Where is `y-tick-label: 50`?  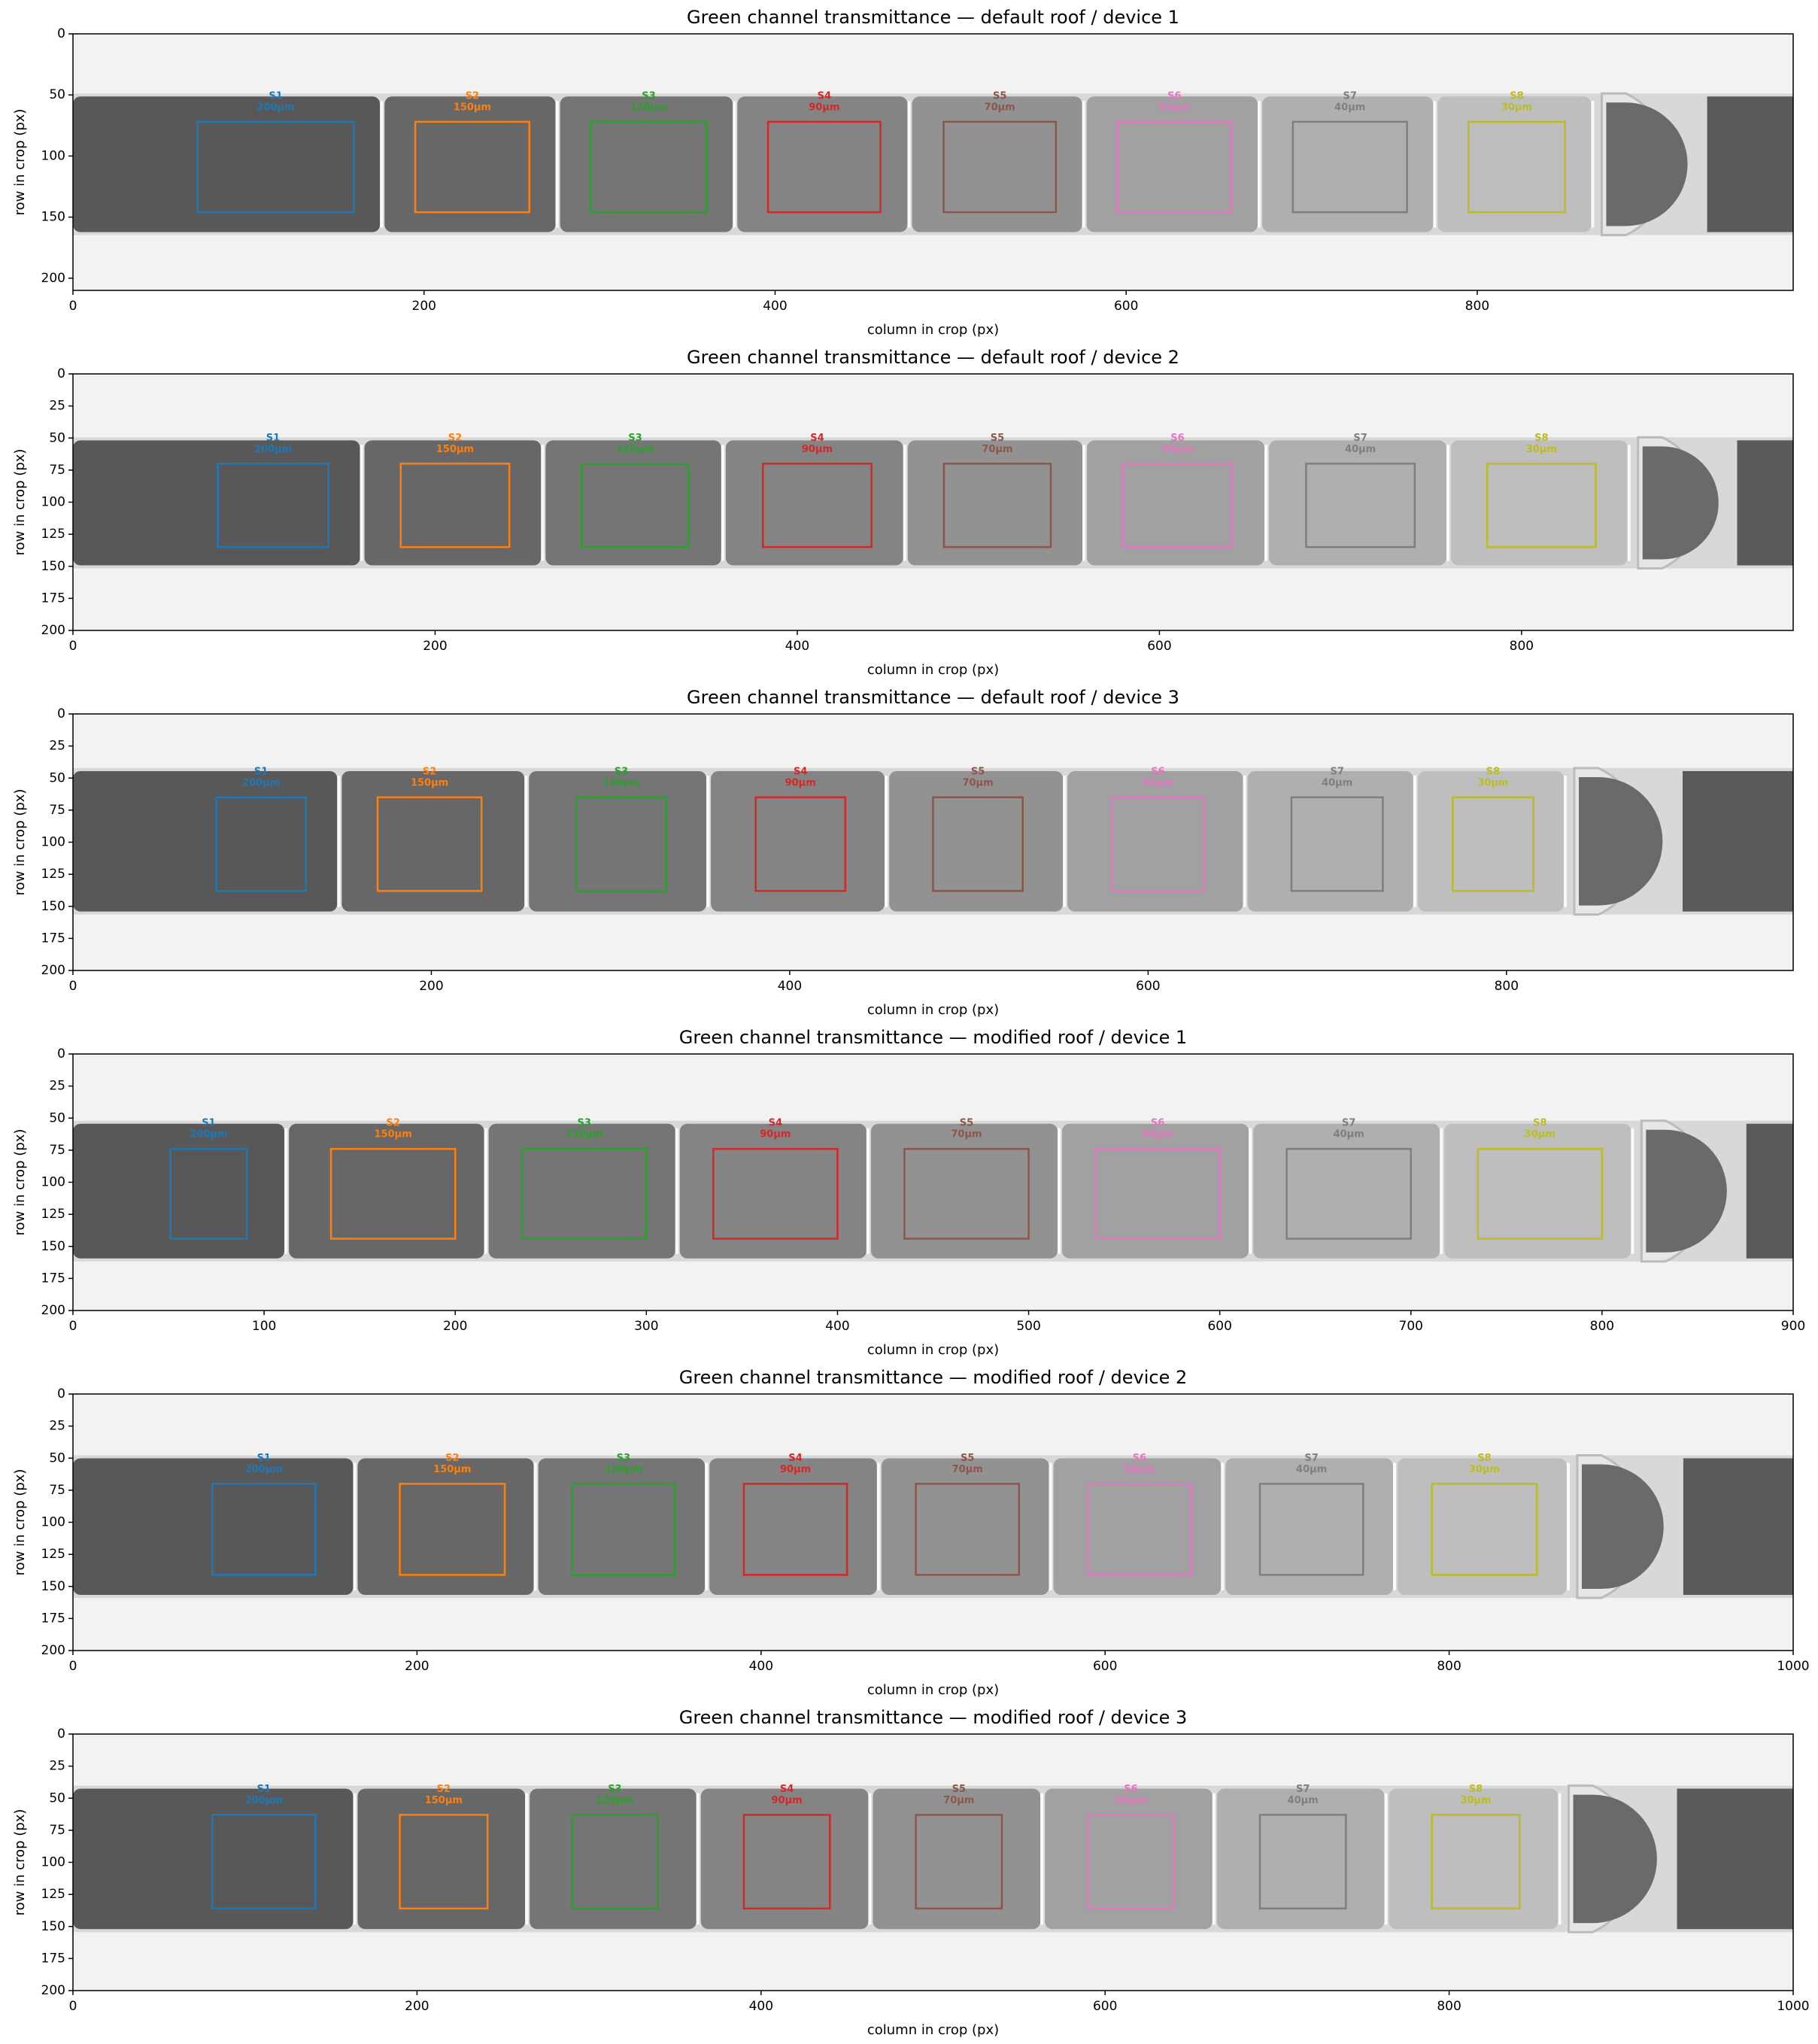 y-tick-label: 50 is located at coordinates (57, 1117).